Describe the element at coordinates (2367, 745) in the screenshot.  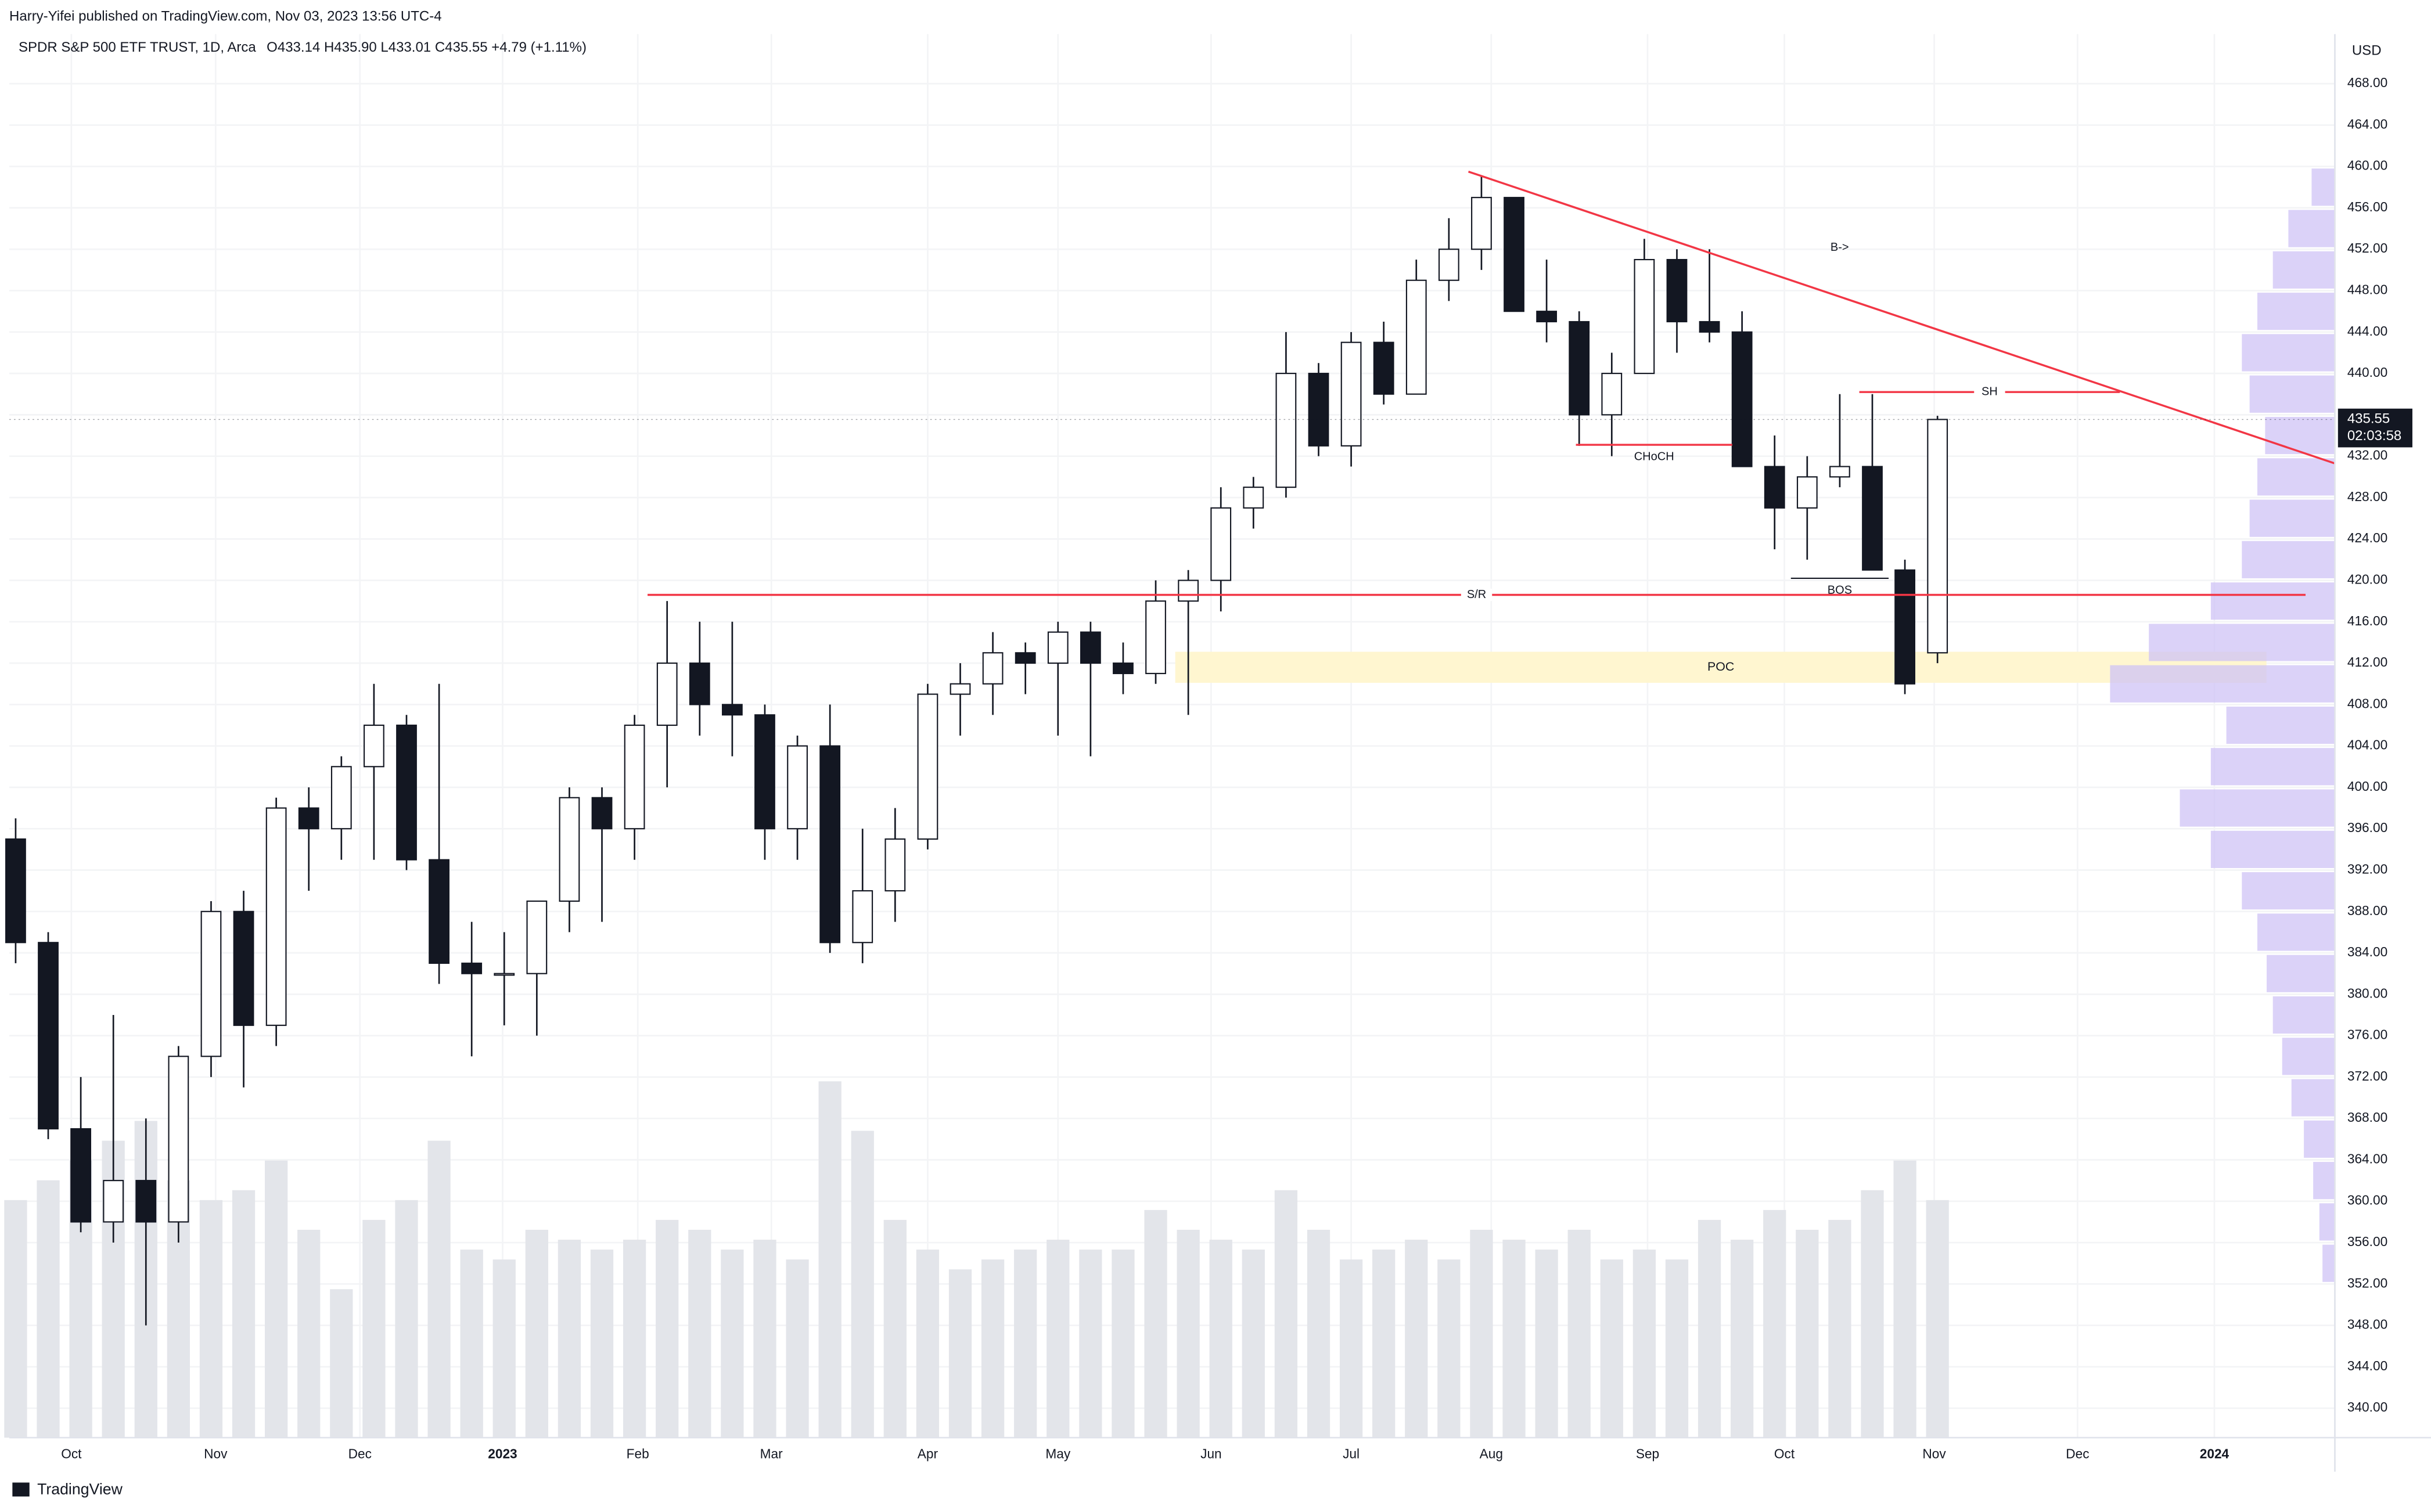
I see `y-tick-label: 404.00` at that location.